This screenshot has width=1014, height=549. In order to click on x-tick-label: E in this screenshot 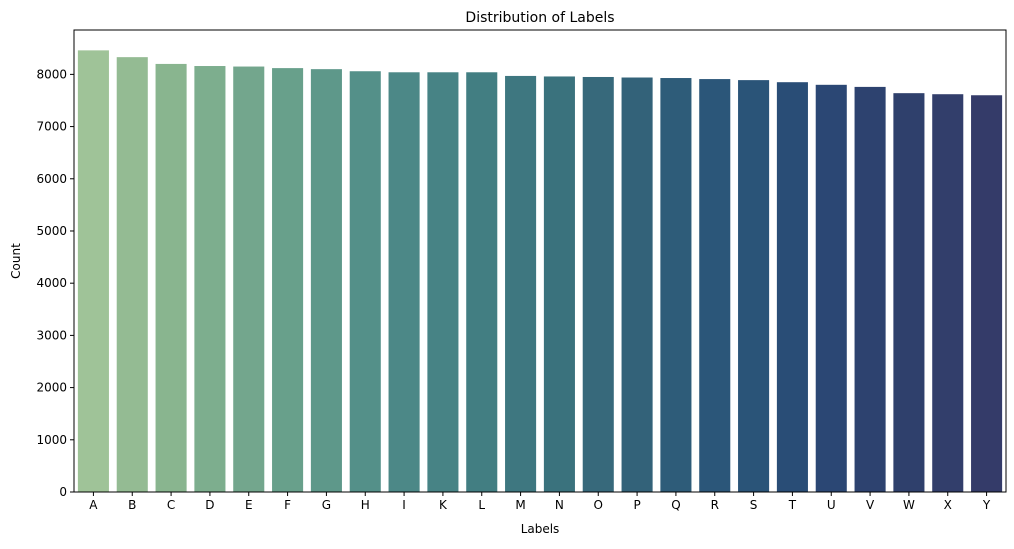, I will do `click(249, 505)`.